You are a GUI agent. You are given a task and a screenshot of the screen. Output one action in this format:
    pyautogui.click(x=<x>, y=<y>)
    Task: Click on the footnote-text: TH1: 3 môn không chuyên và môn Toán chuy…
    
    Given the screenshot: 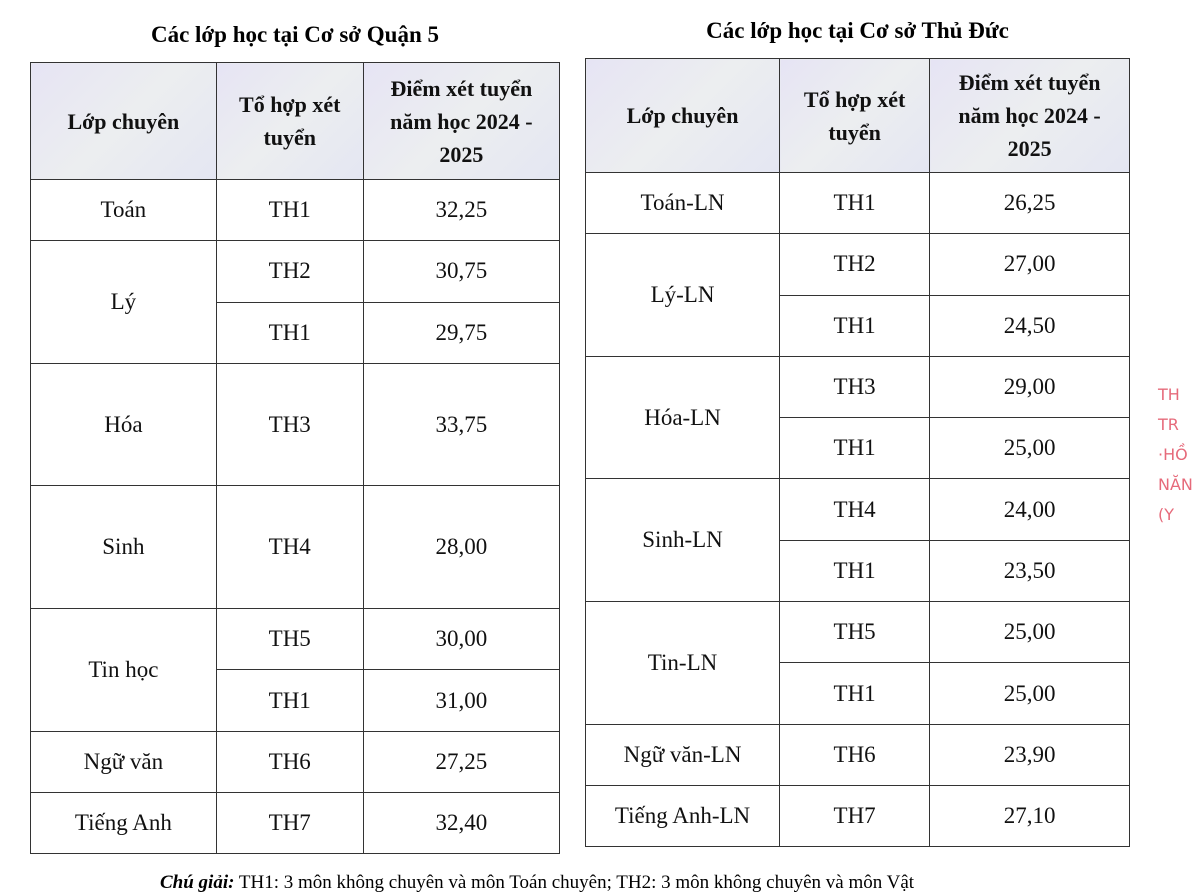 What is the action you would take?
    pyautogui.click(x=576, y=882)
    